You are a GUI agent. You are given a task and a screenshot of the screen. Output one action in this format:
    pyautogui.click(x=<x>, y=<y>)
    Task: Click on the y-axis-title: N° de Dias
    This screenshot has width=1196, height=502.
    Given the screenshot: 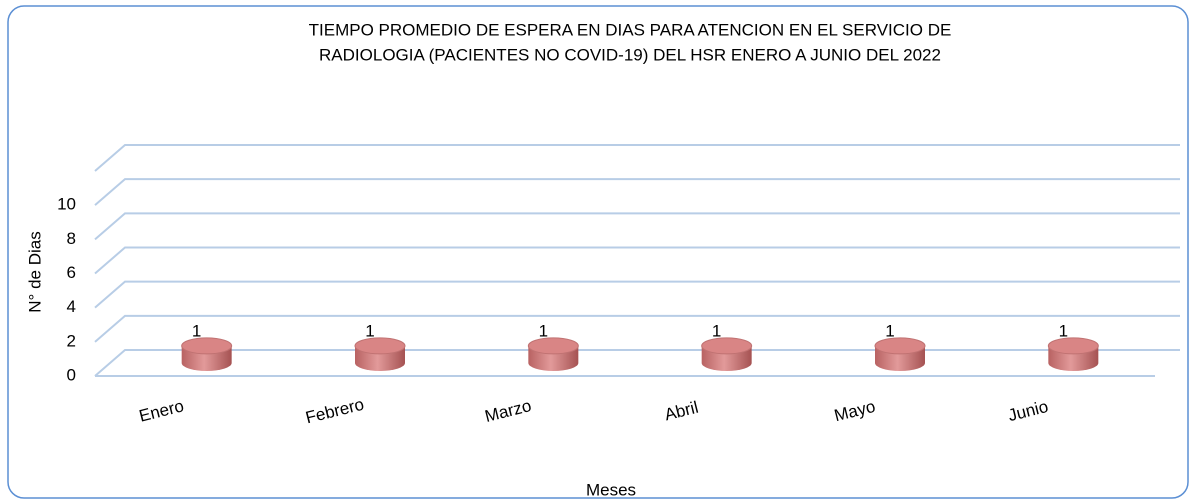 What is the action you would take?
    pyautogui.click(x=34, y=271)
    